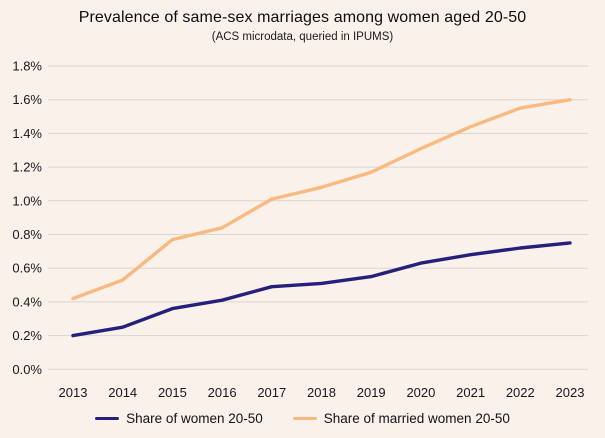  I want to click on y-axis-tick-label: 0.0%, so click(27, 369).